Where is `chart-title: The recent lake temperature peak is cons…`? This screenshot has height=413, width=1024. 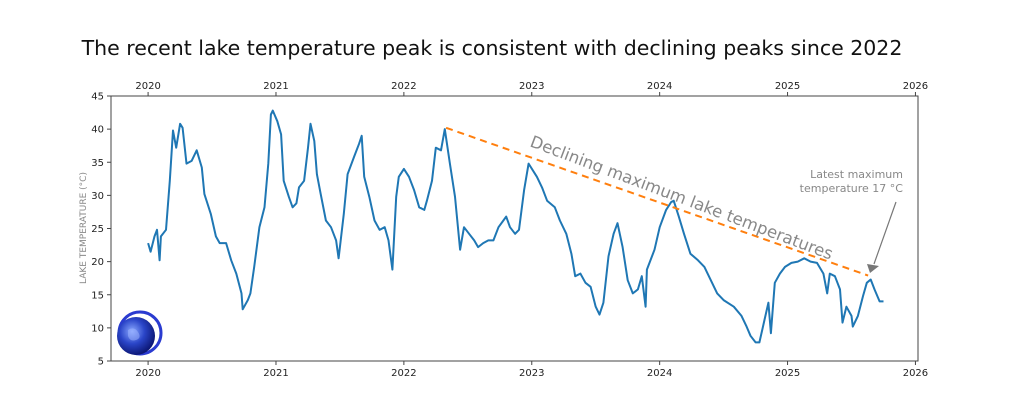
chart-title: The recent lake temperature peak is cons… is located at coordinates (492, 48).